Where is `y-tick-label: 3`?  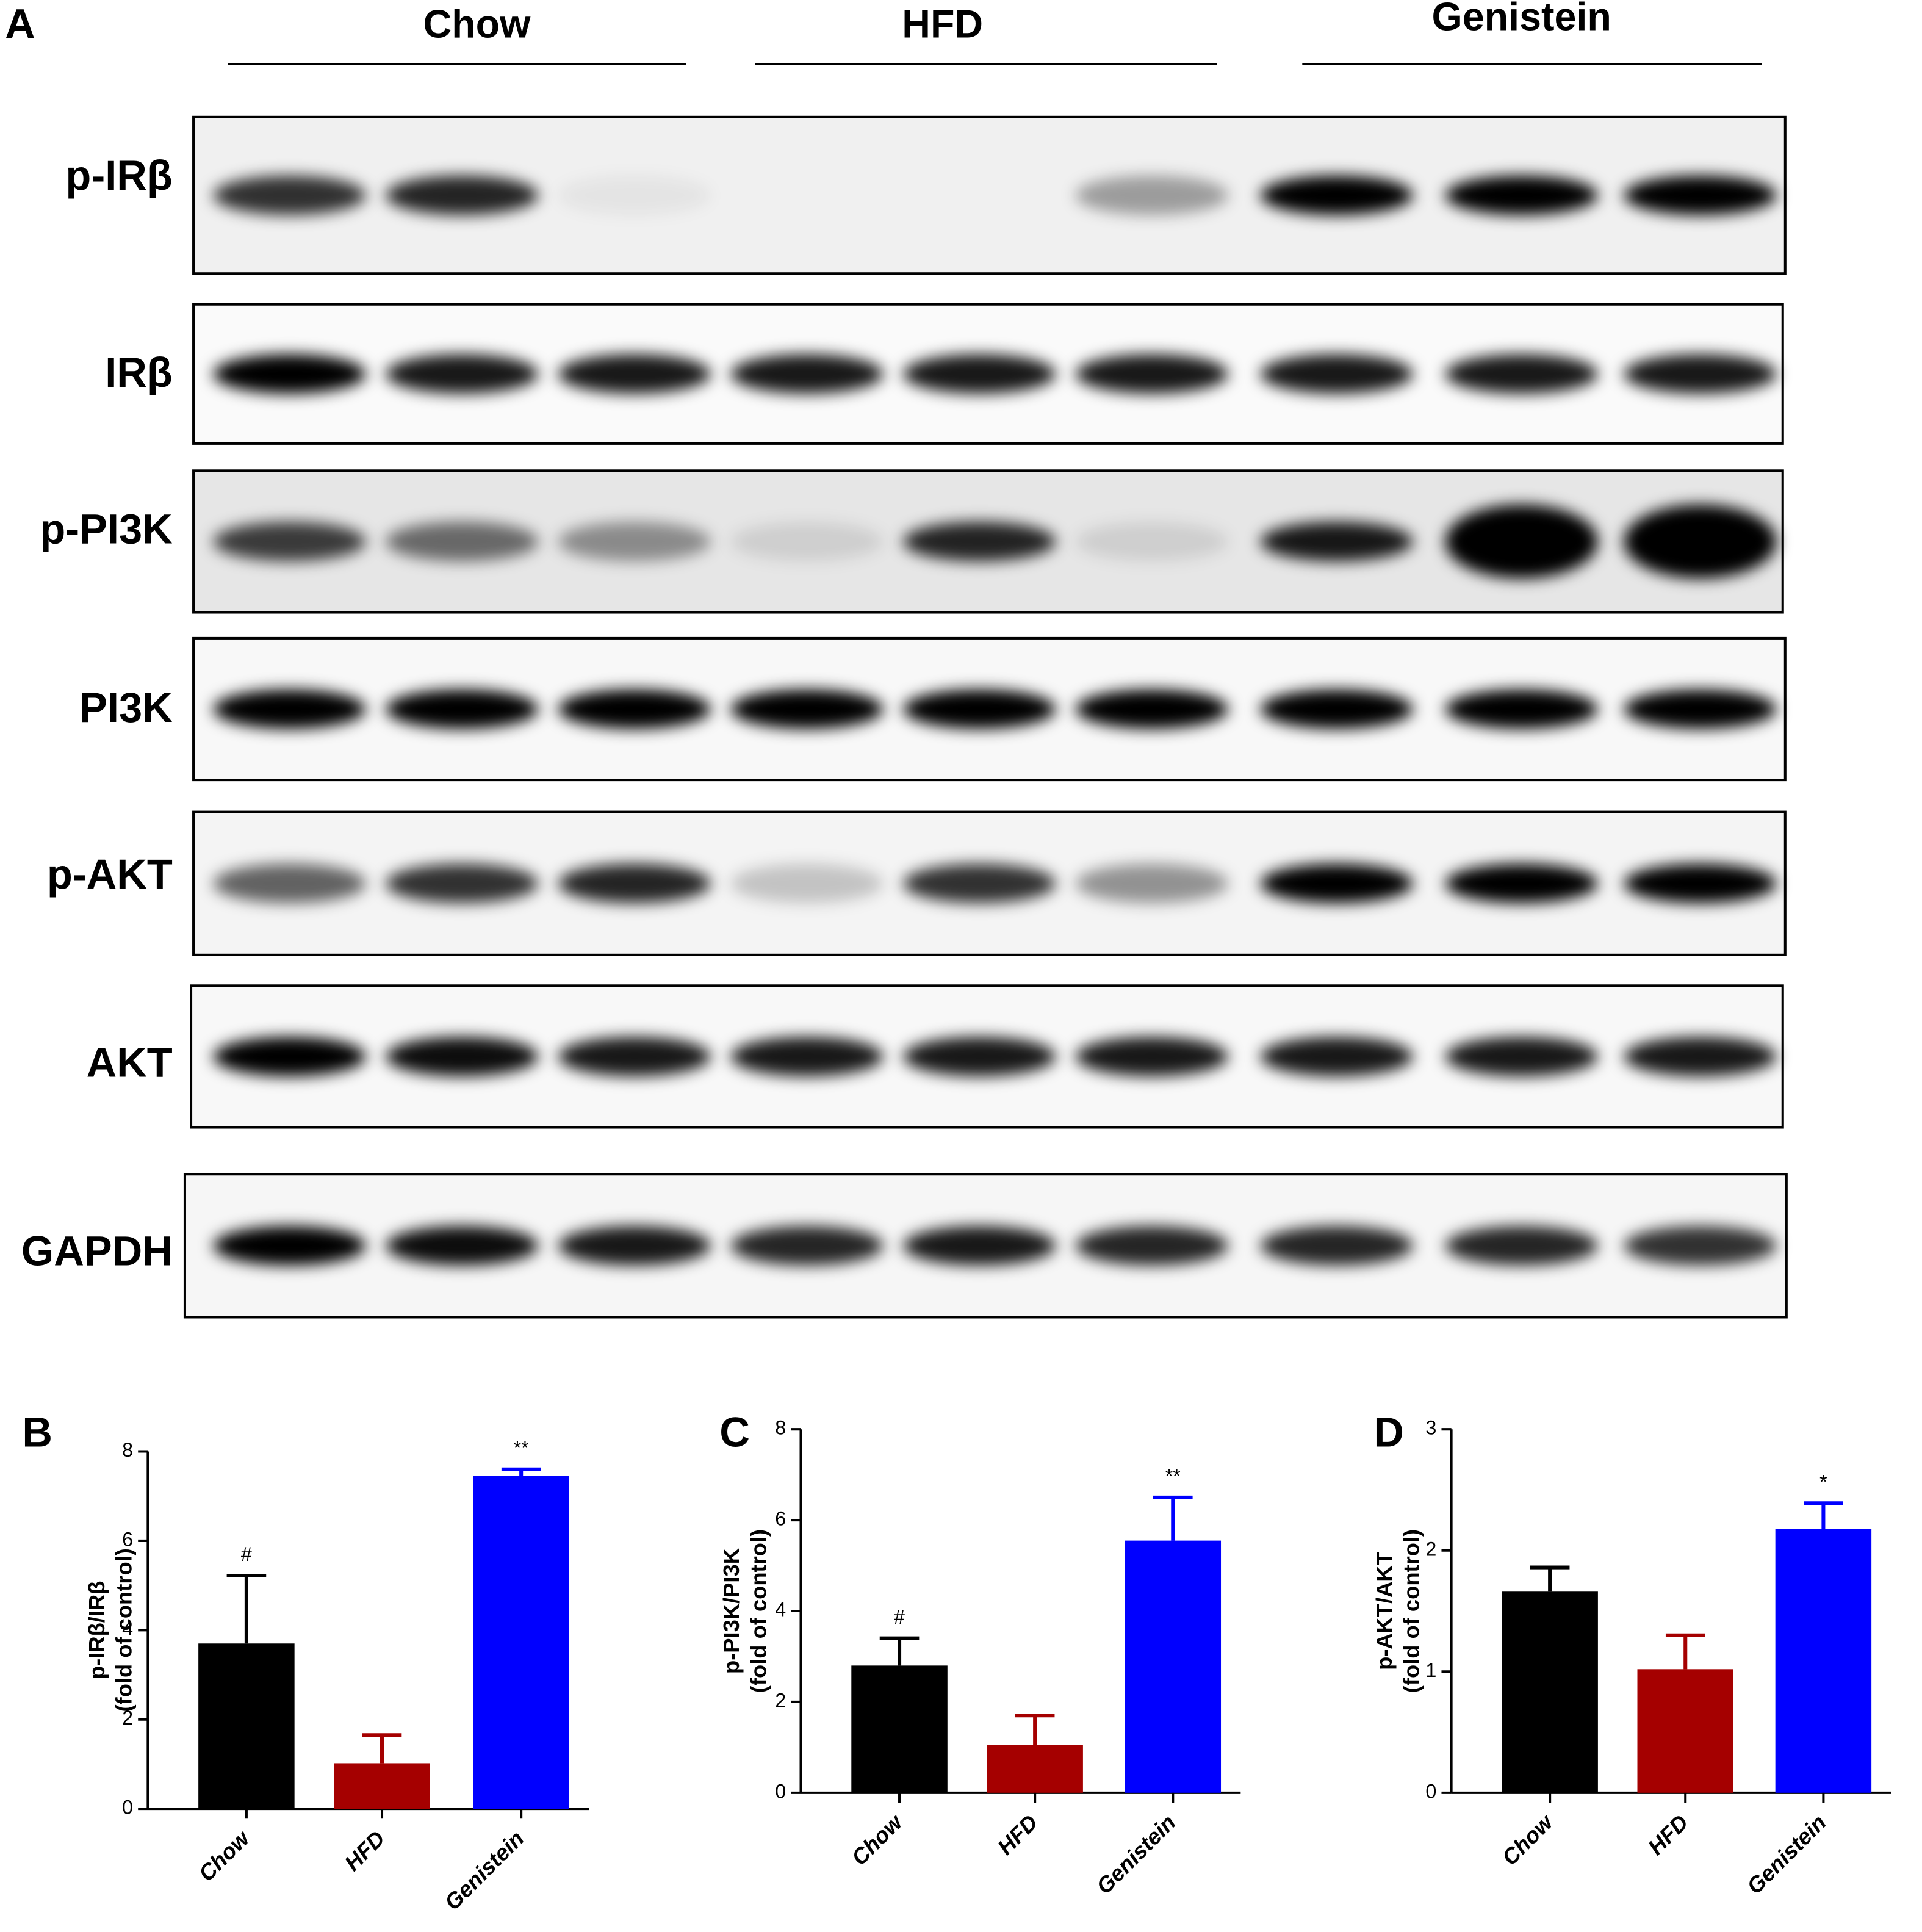
y-tick-label: 3 is located at coordinates (1430, 1428).